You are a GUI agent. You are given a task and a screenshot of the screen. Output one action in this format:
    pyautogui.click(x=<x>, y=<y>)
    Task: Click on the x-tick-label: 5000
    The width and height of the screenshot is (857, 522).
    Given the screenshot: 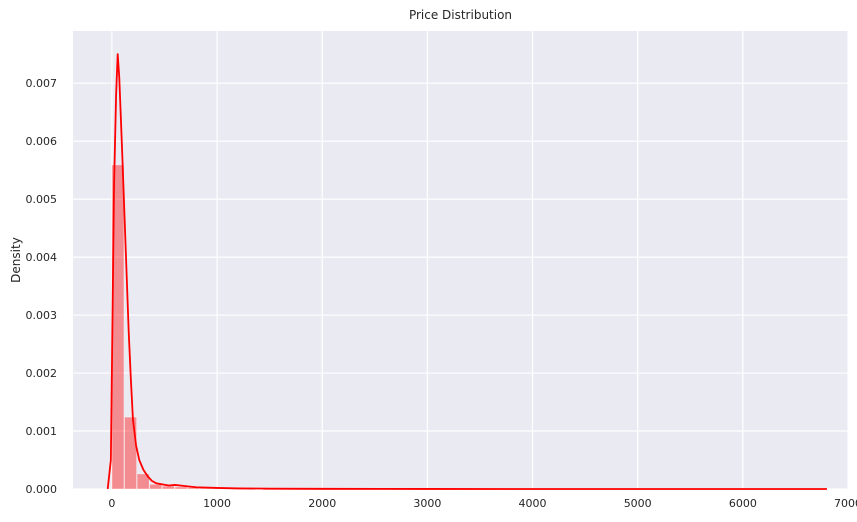 What is the action you would take?
    pyautogui.click(x=638, y=503)
    